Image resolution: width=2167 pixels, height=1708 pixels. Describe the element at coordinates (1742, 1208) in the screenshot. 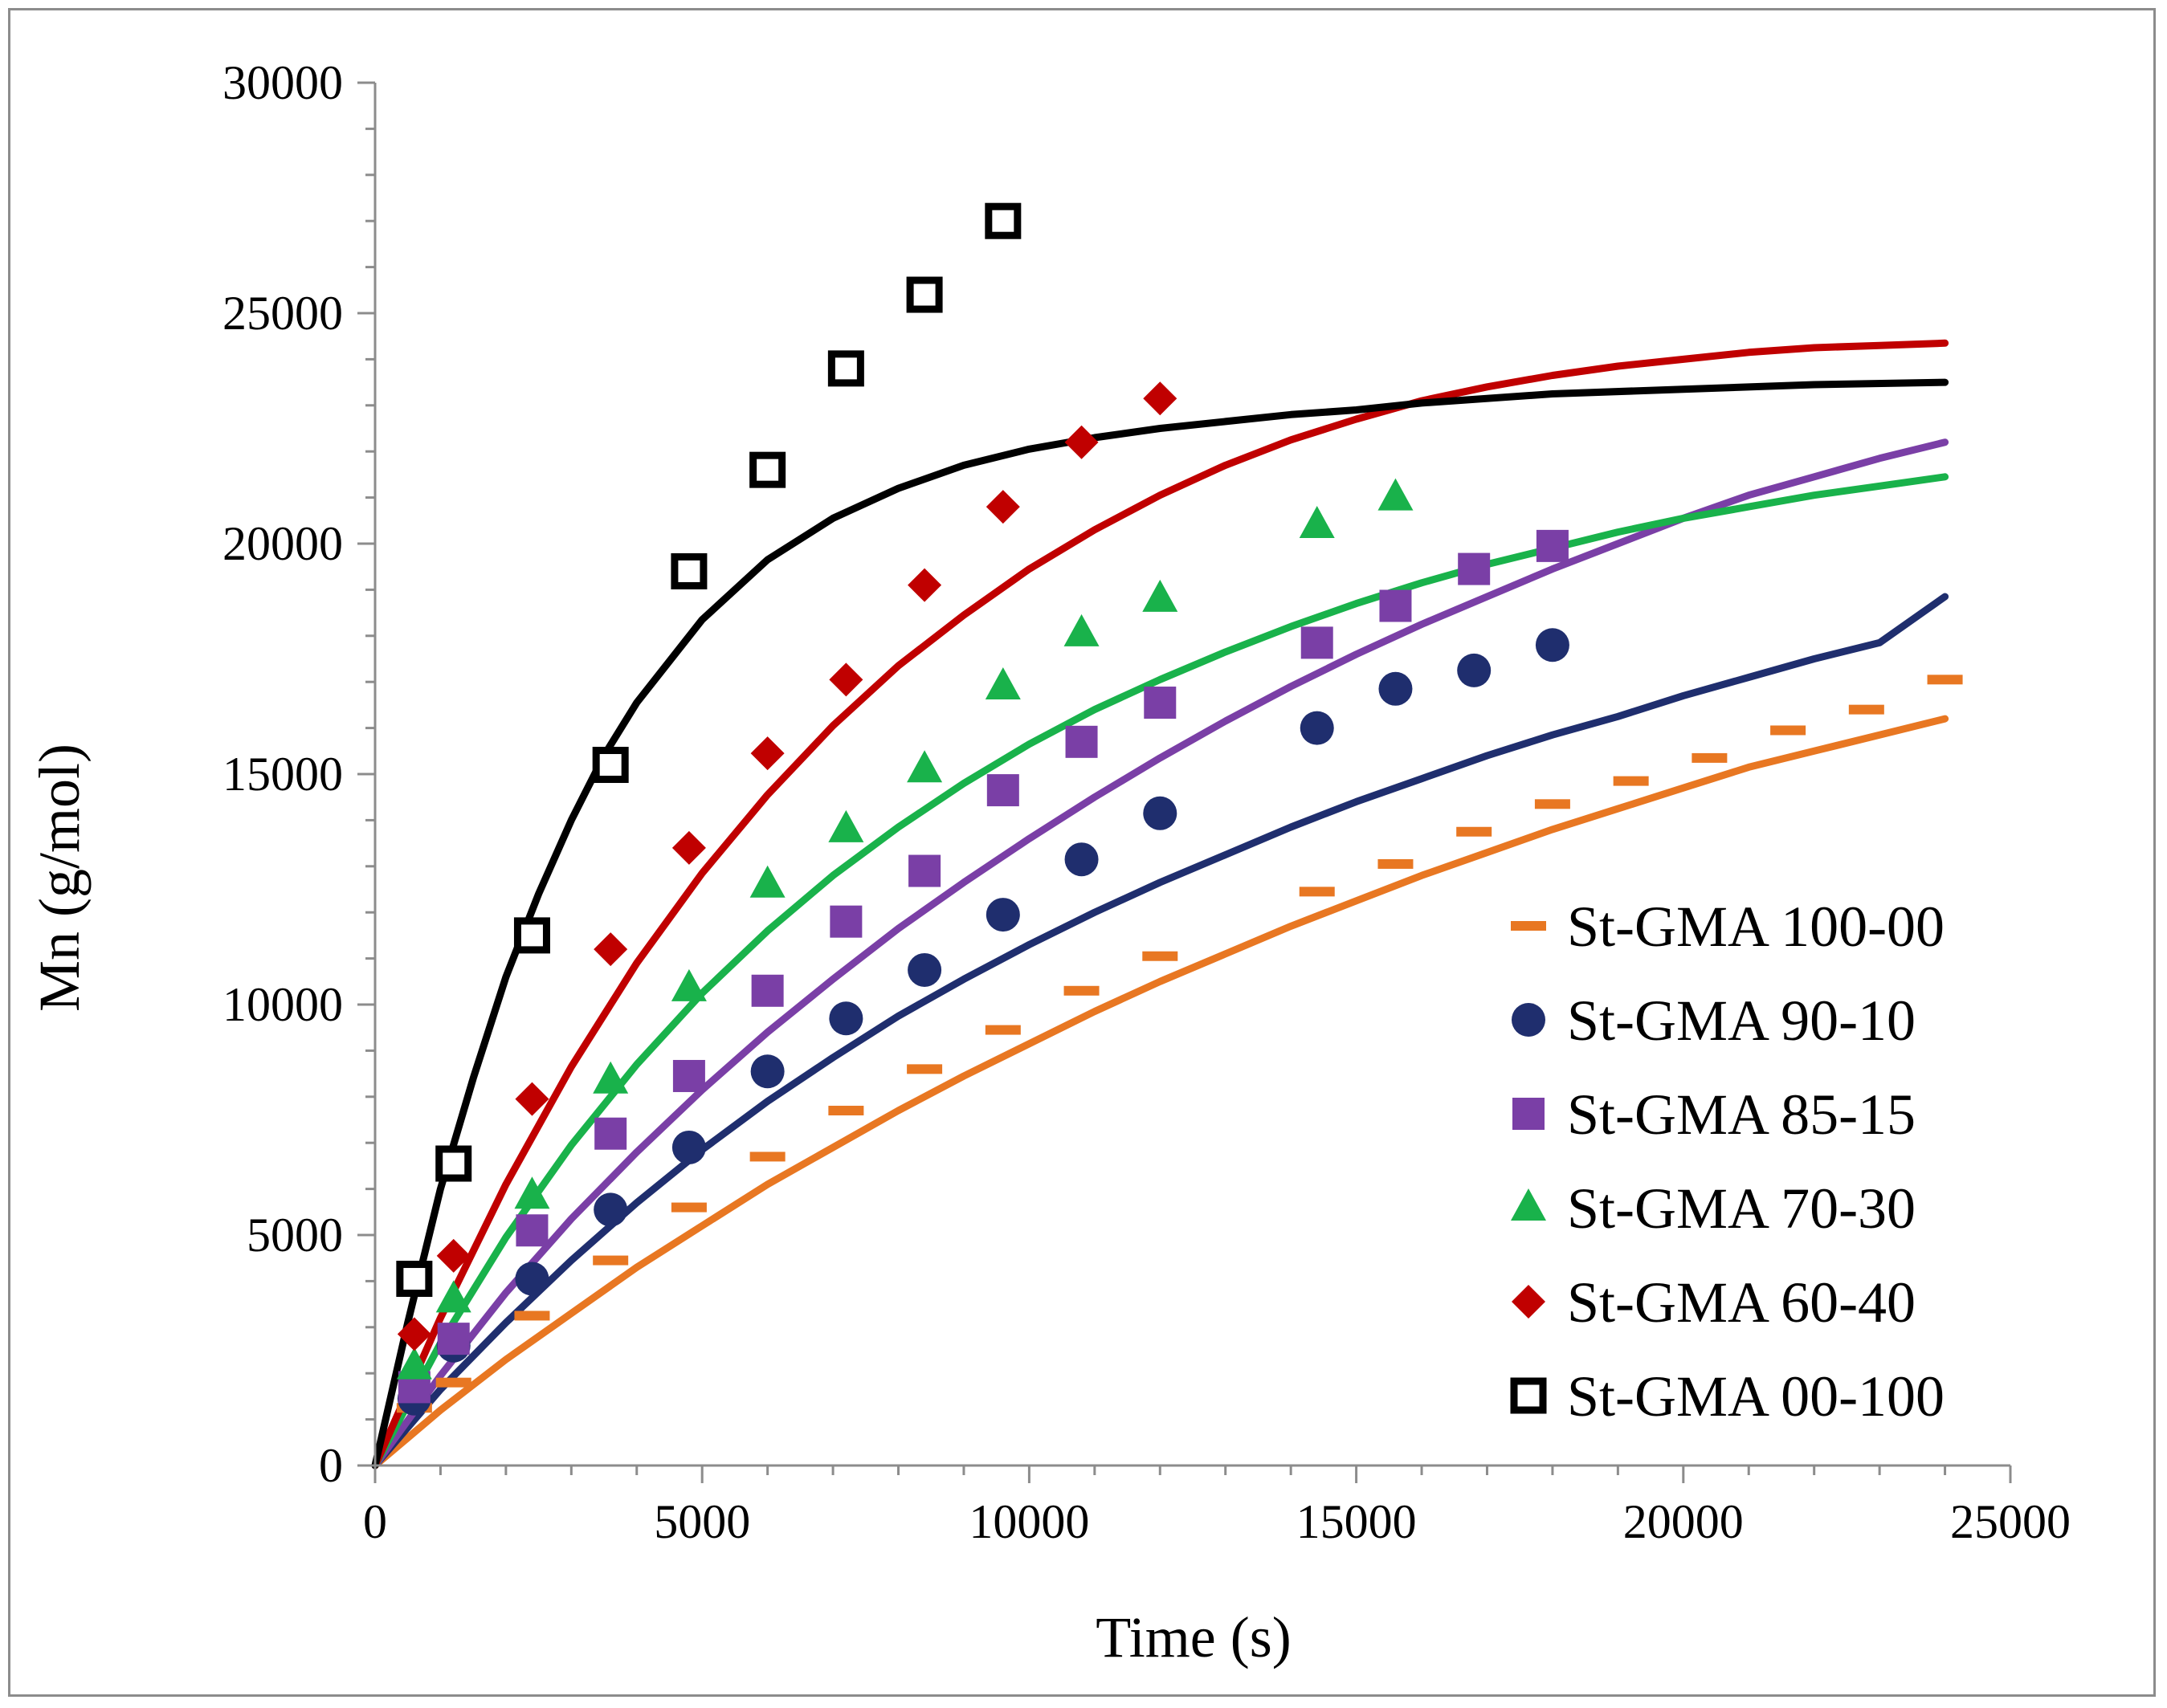

I see `legend-label-4: St-GMA 70-30` at that location.